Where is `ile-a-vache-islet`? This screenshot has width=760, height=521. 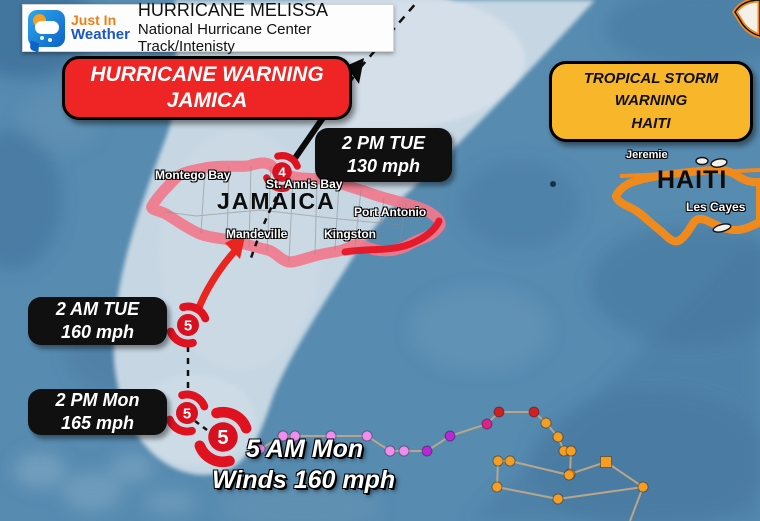
ile-a-vache-islet is located at coordinates (722, 228).